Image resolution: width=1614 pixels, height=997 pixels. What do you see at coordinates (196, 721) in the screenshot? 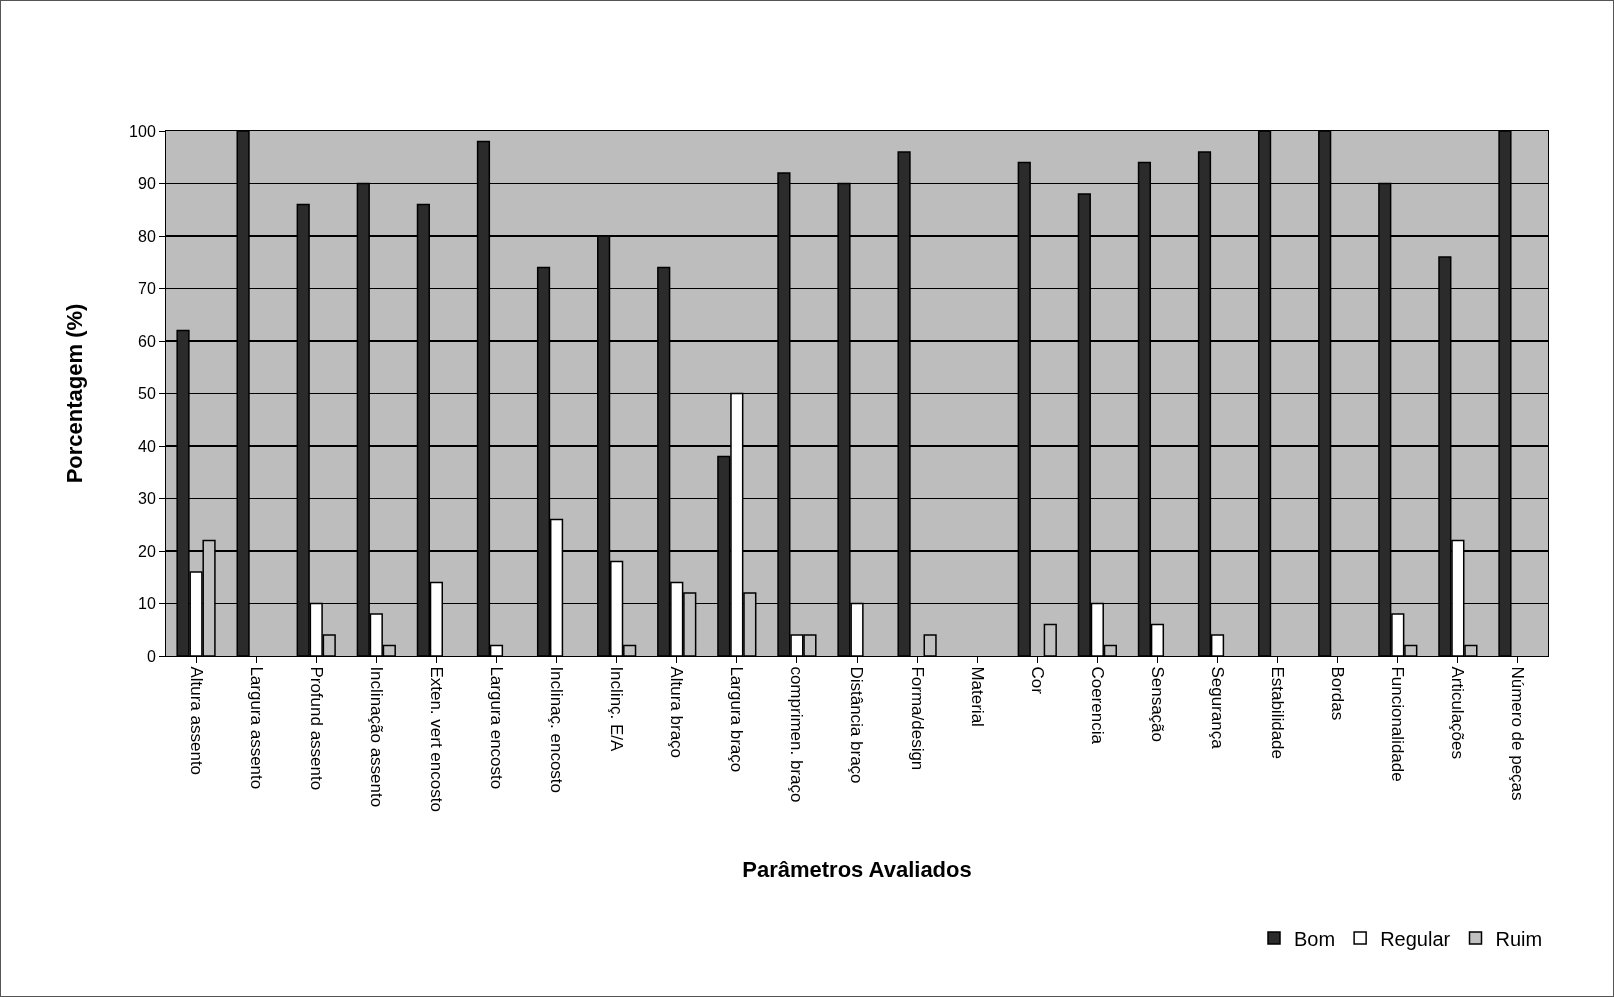
I see `x-tick-label: Altura assento` at bounding box center [196, 721].